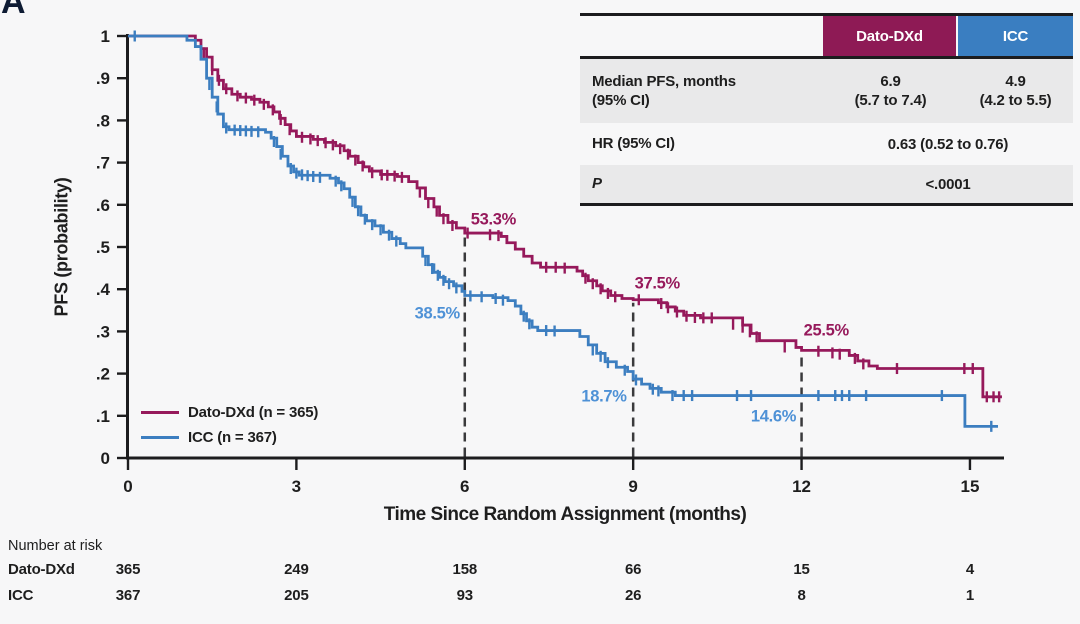 The image size is (1080, 624). Describe the element at coordinates (160, 437) in the screenshot. I see `icc-line-swatch` at that location.